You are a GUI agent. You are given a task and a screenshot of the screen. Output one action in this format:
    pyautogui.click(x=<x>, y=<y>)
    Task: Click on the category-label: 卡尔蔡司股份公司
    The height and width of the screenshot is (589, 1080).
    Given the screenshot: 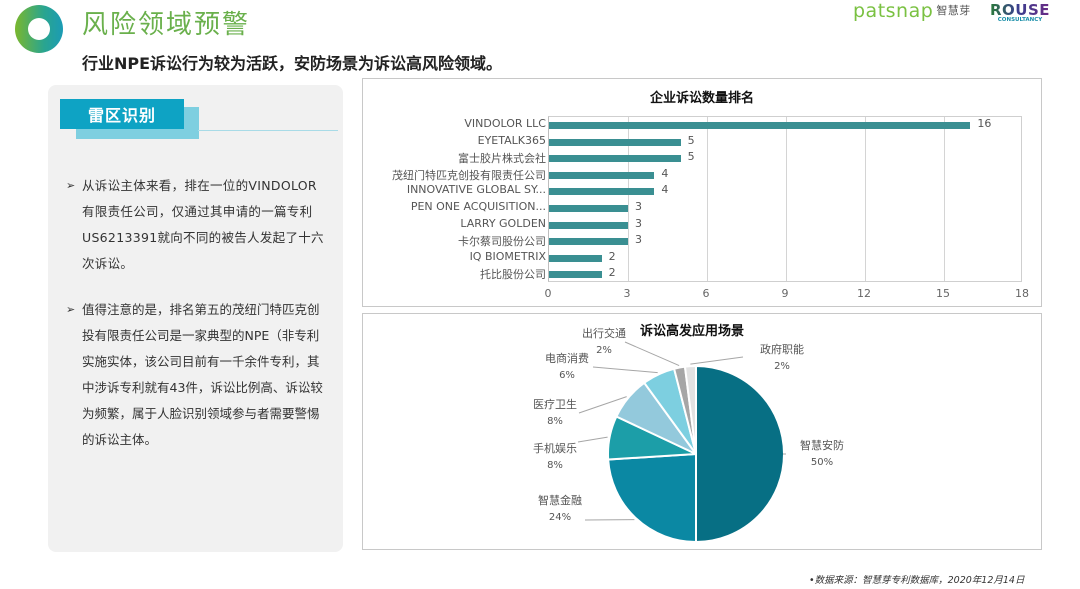 What is the action you would take?
    pyautogui.click(x=502, y=242)
    